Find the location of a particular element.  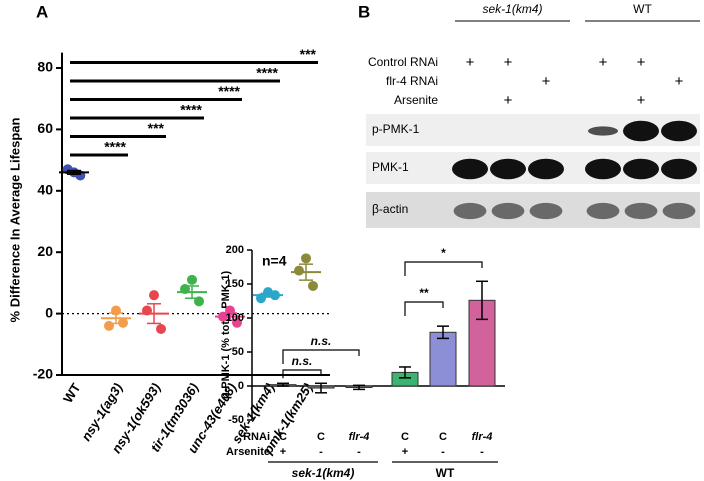

blot-row-label: p-PMK-1 is located at coordinates (396, 129).